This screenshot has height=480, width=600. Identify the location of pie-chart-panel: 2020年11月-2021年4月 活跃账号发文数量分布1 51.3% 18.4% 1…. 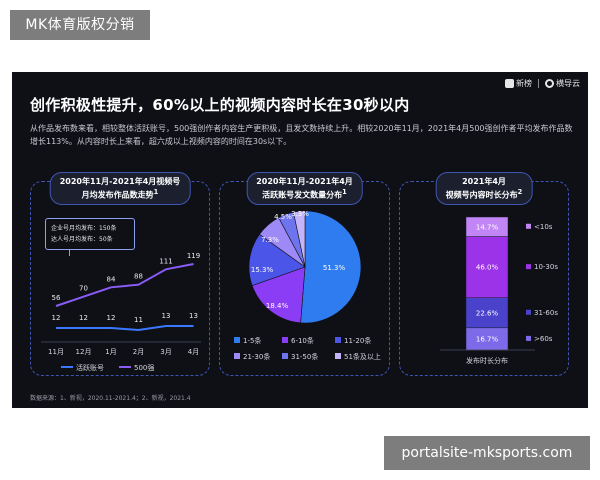
(304, 274).